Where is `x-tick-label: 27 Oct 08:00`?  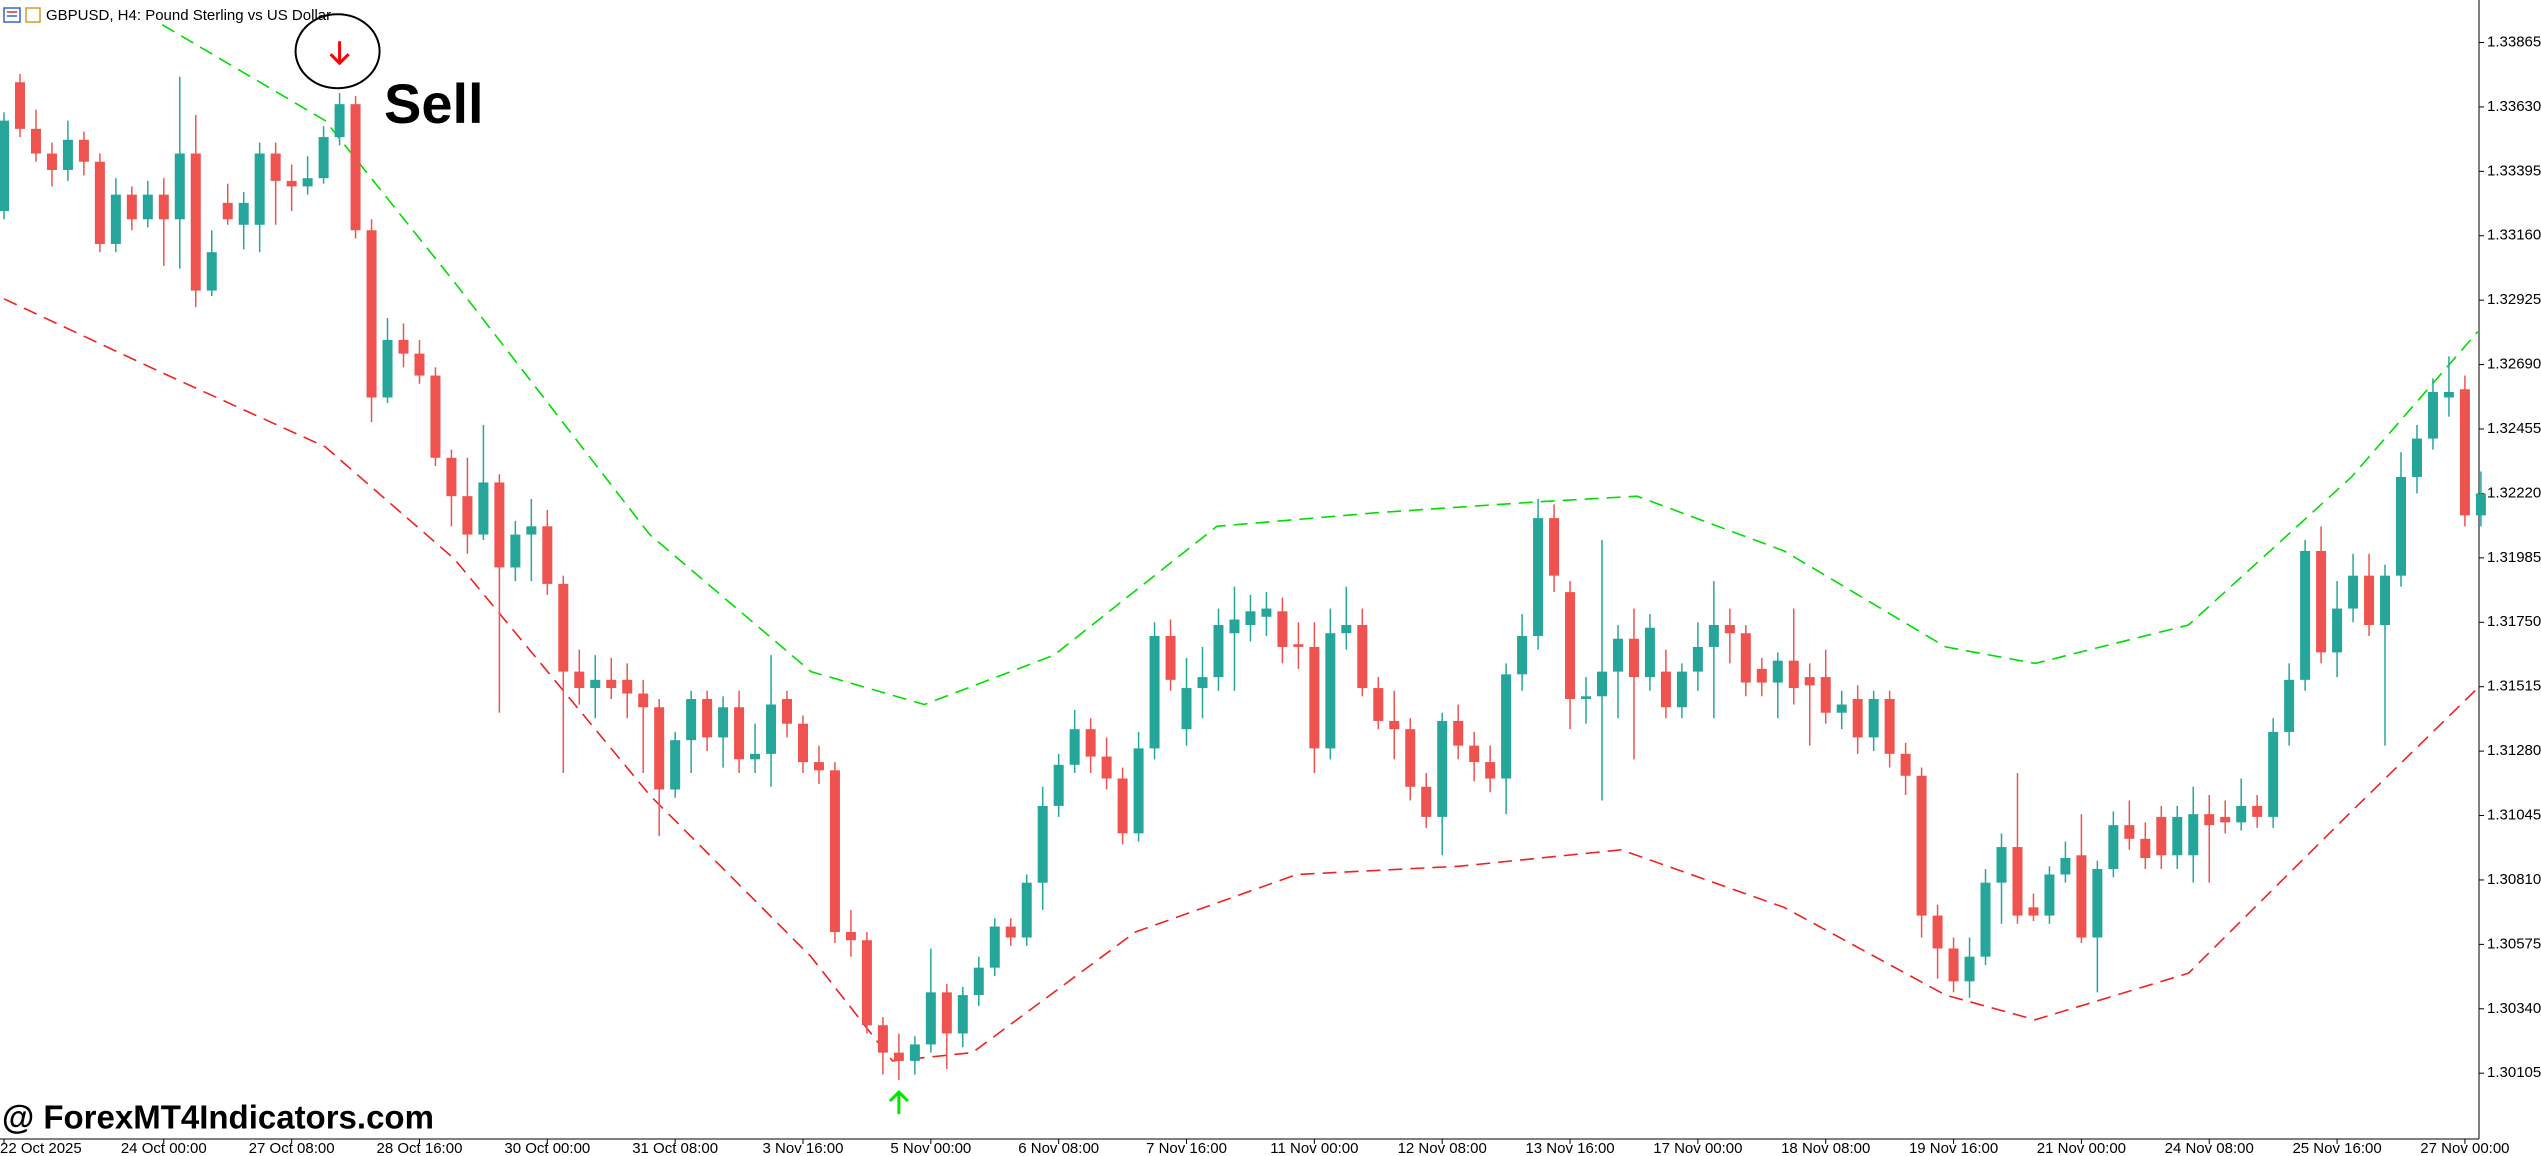 x-tick-label: 27 Oct 08:00 is located at coordinates (292, 1148).